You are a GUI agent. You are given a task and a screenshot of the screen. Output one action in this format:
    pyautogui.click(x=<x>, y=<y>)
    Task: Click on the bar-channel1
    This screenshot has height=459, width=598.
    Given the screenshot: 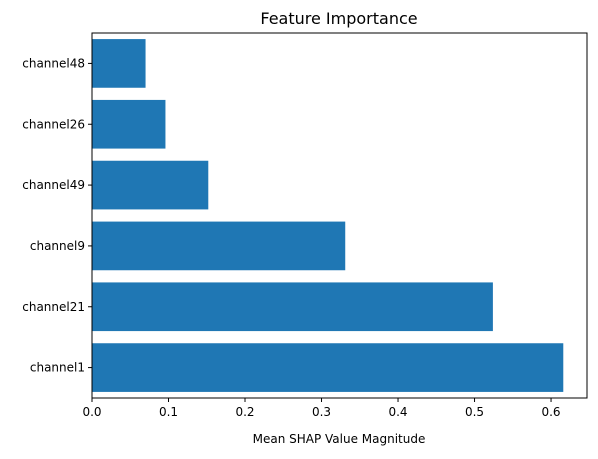 What is the action you would take?
    pyautogui.click(x=328, y=367)
    